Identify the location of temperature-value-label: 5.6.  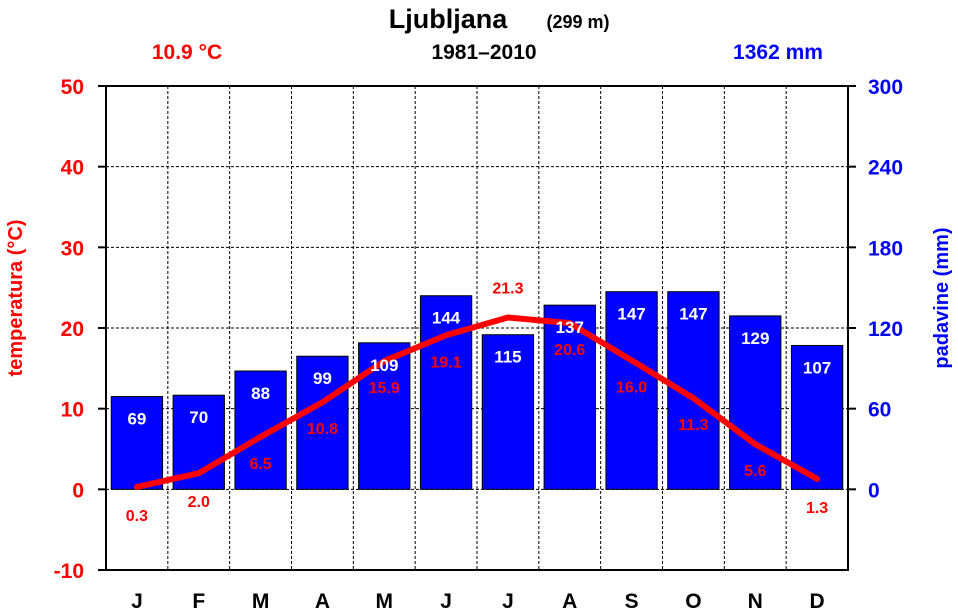
(755, 471).